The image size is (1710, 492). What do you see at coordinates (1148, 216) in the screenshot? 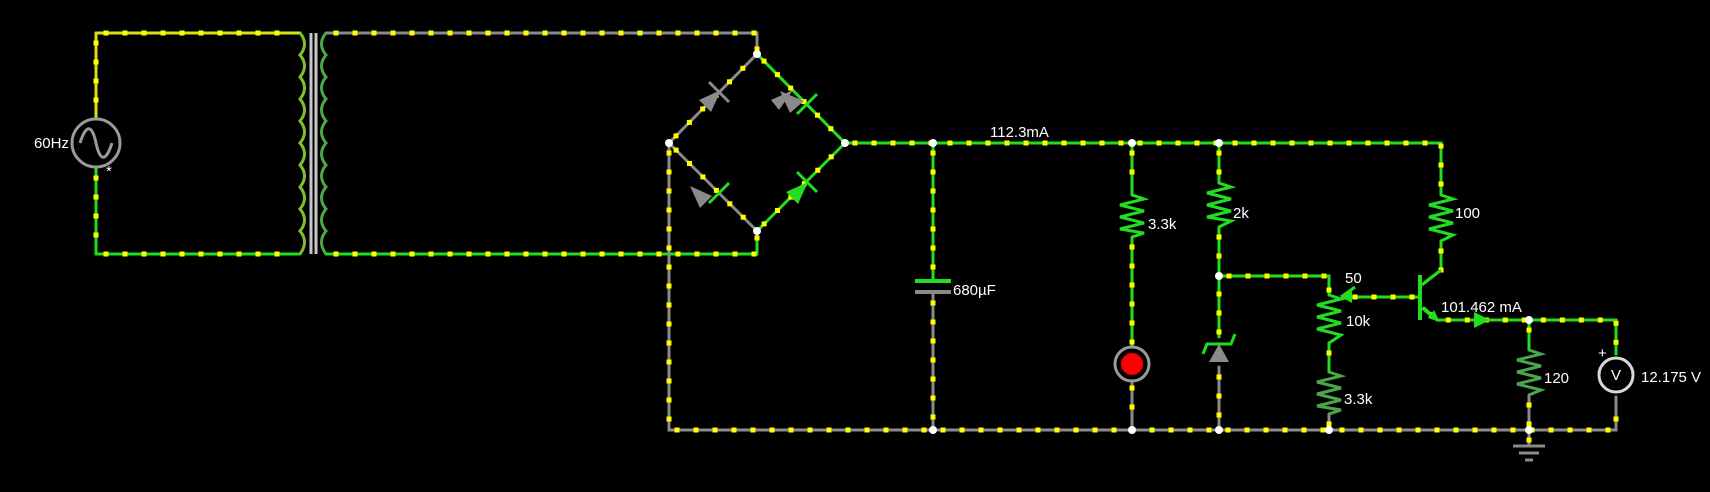
I see `resistor-led: 3.3k` at bounding box center [1148, 216].